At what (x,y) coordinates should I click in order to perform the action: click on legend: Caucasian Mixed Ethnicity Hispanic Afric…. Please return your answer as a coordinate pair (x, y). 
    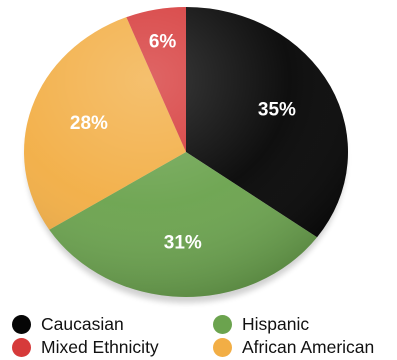
    Looking at the image, I should click on (204, 336).